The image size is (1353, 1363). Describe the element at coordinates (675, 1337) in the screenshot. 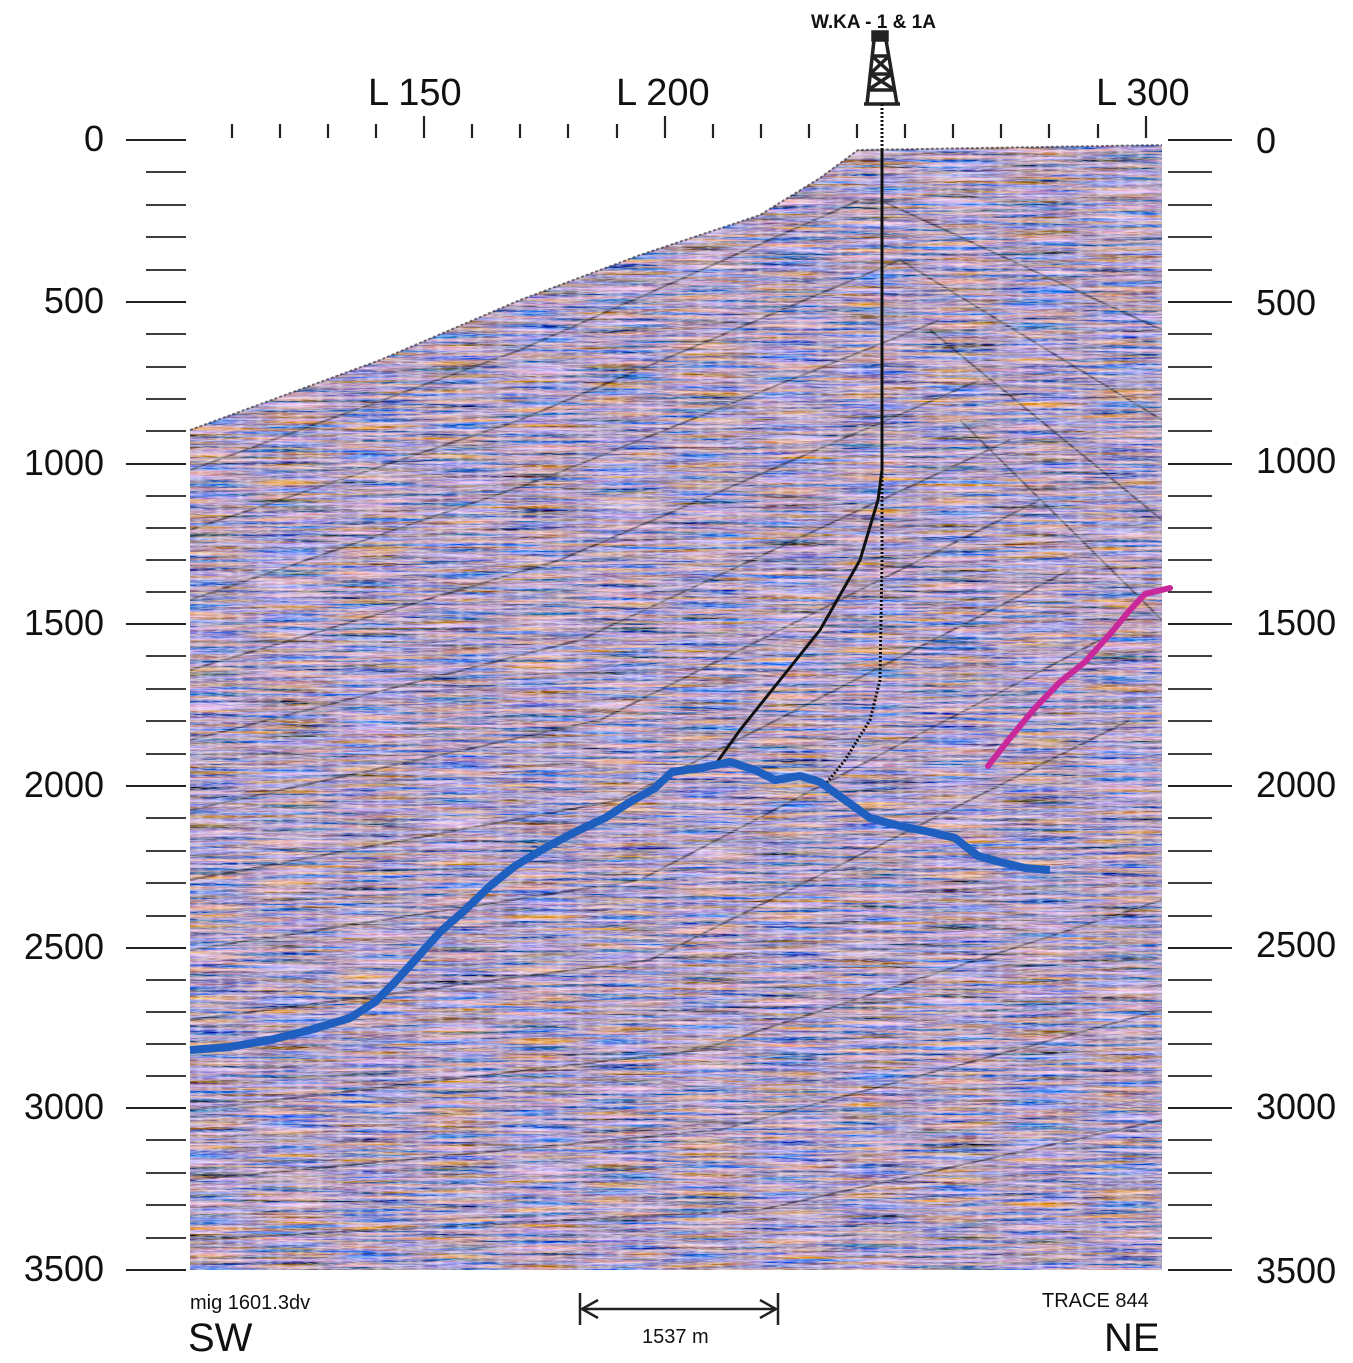

I see `scale-bar-label: 1537 m` at that location.